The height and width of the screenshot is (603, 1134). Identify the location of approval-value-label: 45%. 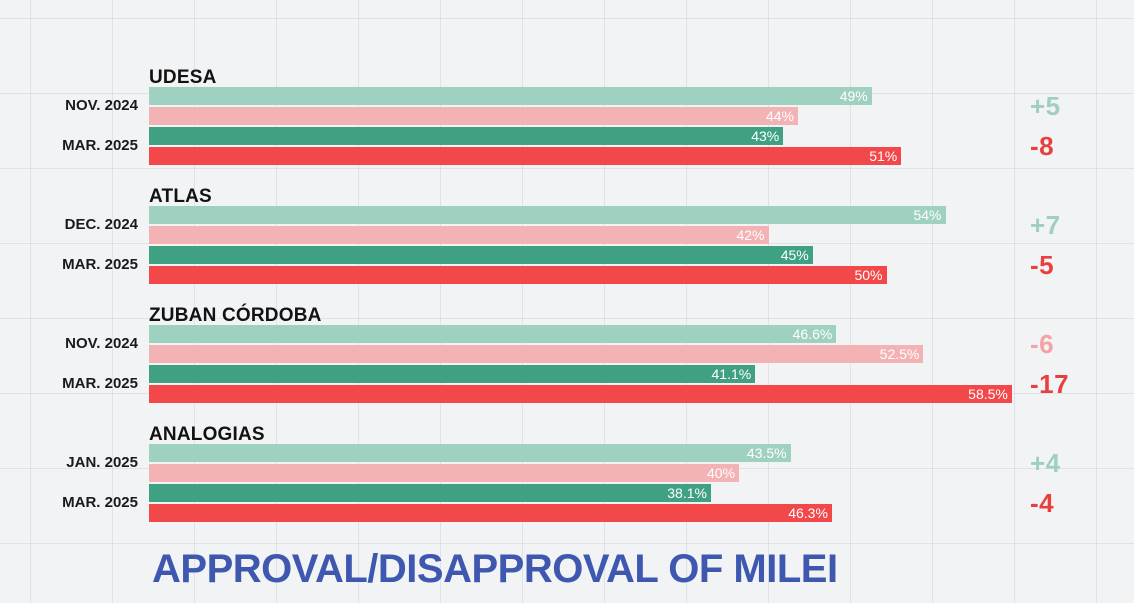
(794, 255).